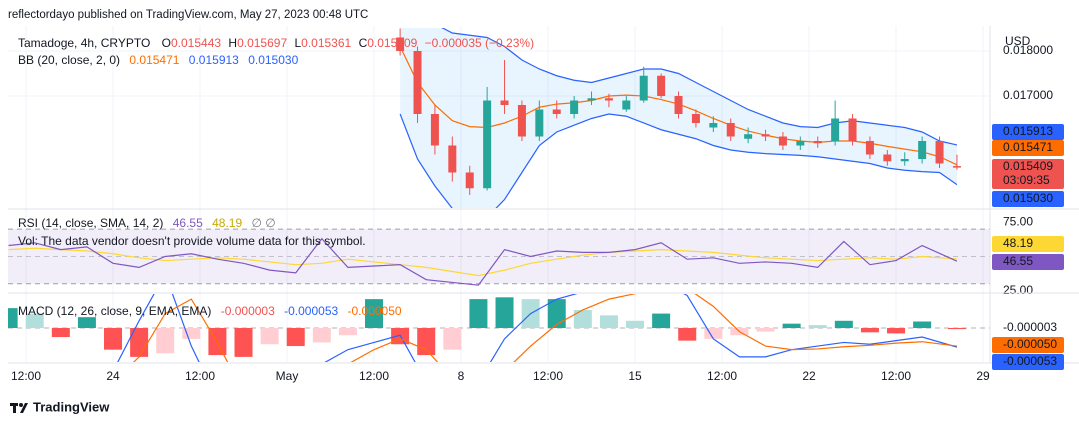  What do you see at coordinates (392, 43) in the screenshot?
I see `ohlc-value: 0.015409` at bounding box center [392, 43].